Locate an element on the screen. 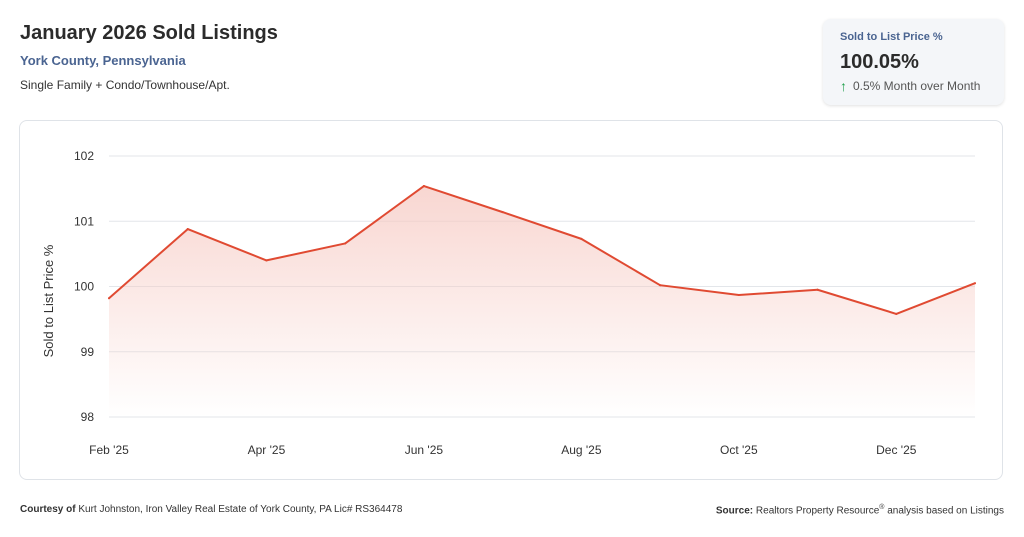 This screenshot has width=1024, height=537. y-tick-label: 99 is located at coordinates (88, 352).